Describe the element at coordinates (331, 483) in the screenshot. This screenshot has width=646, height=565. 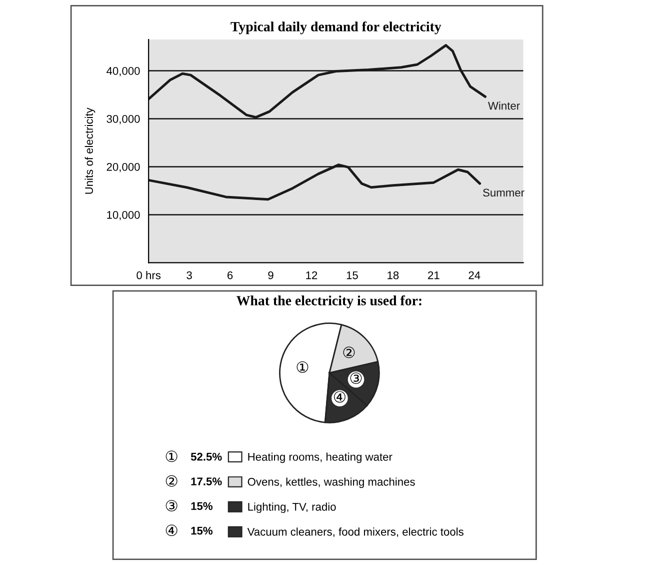
I see `legend-label: Ovens, kettles, washing machines` at that location.